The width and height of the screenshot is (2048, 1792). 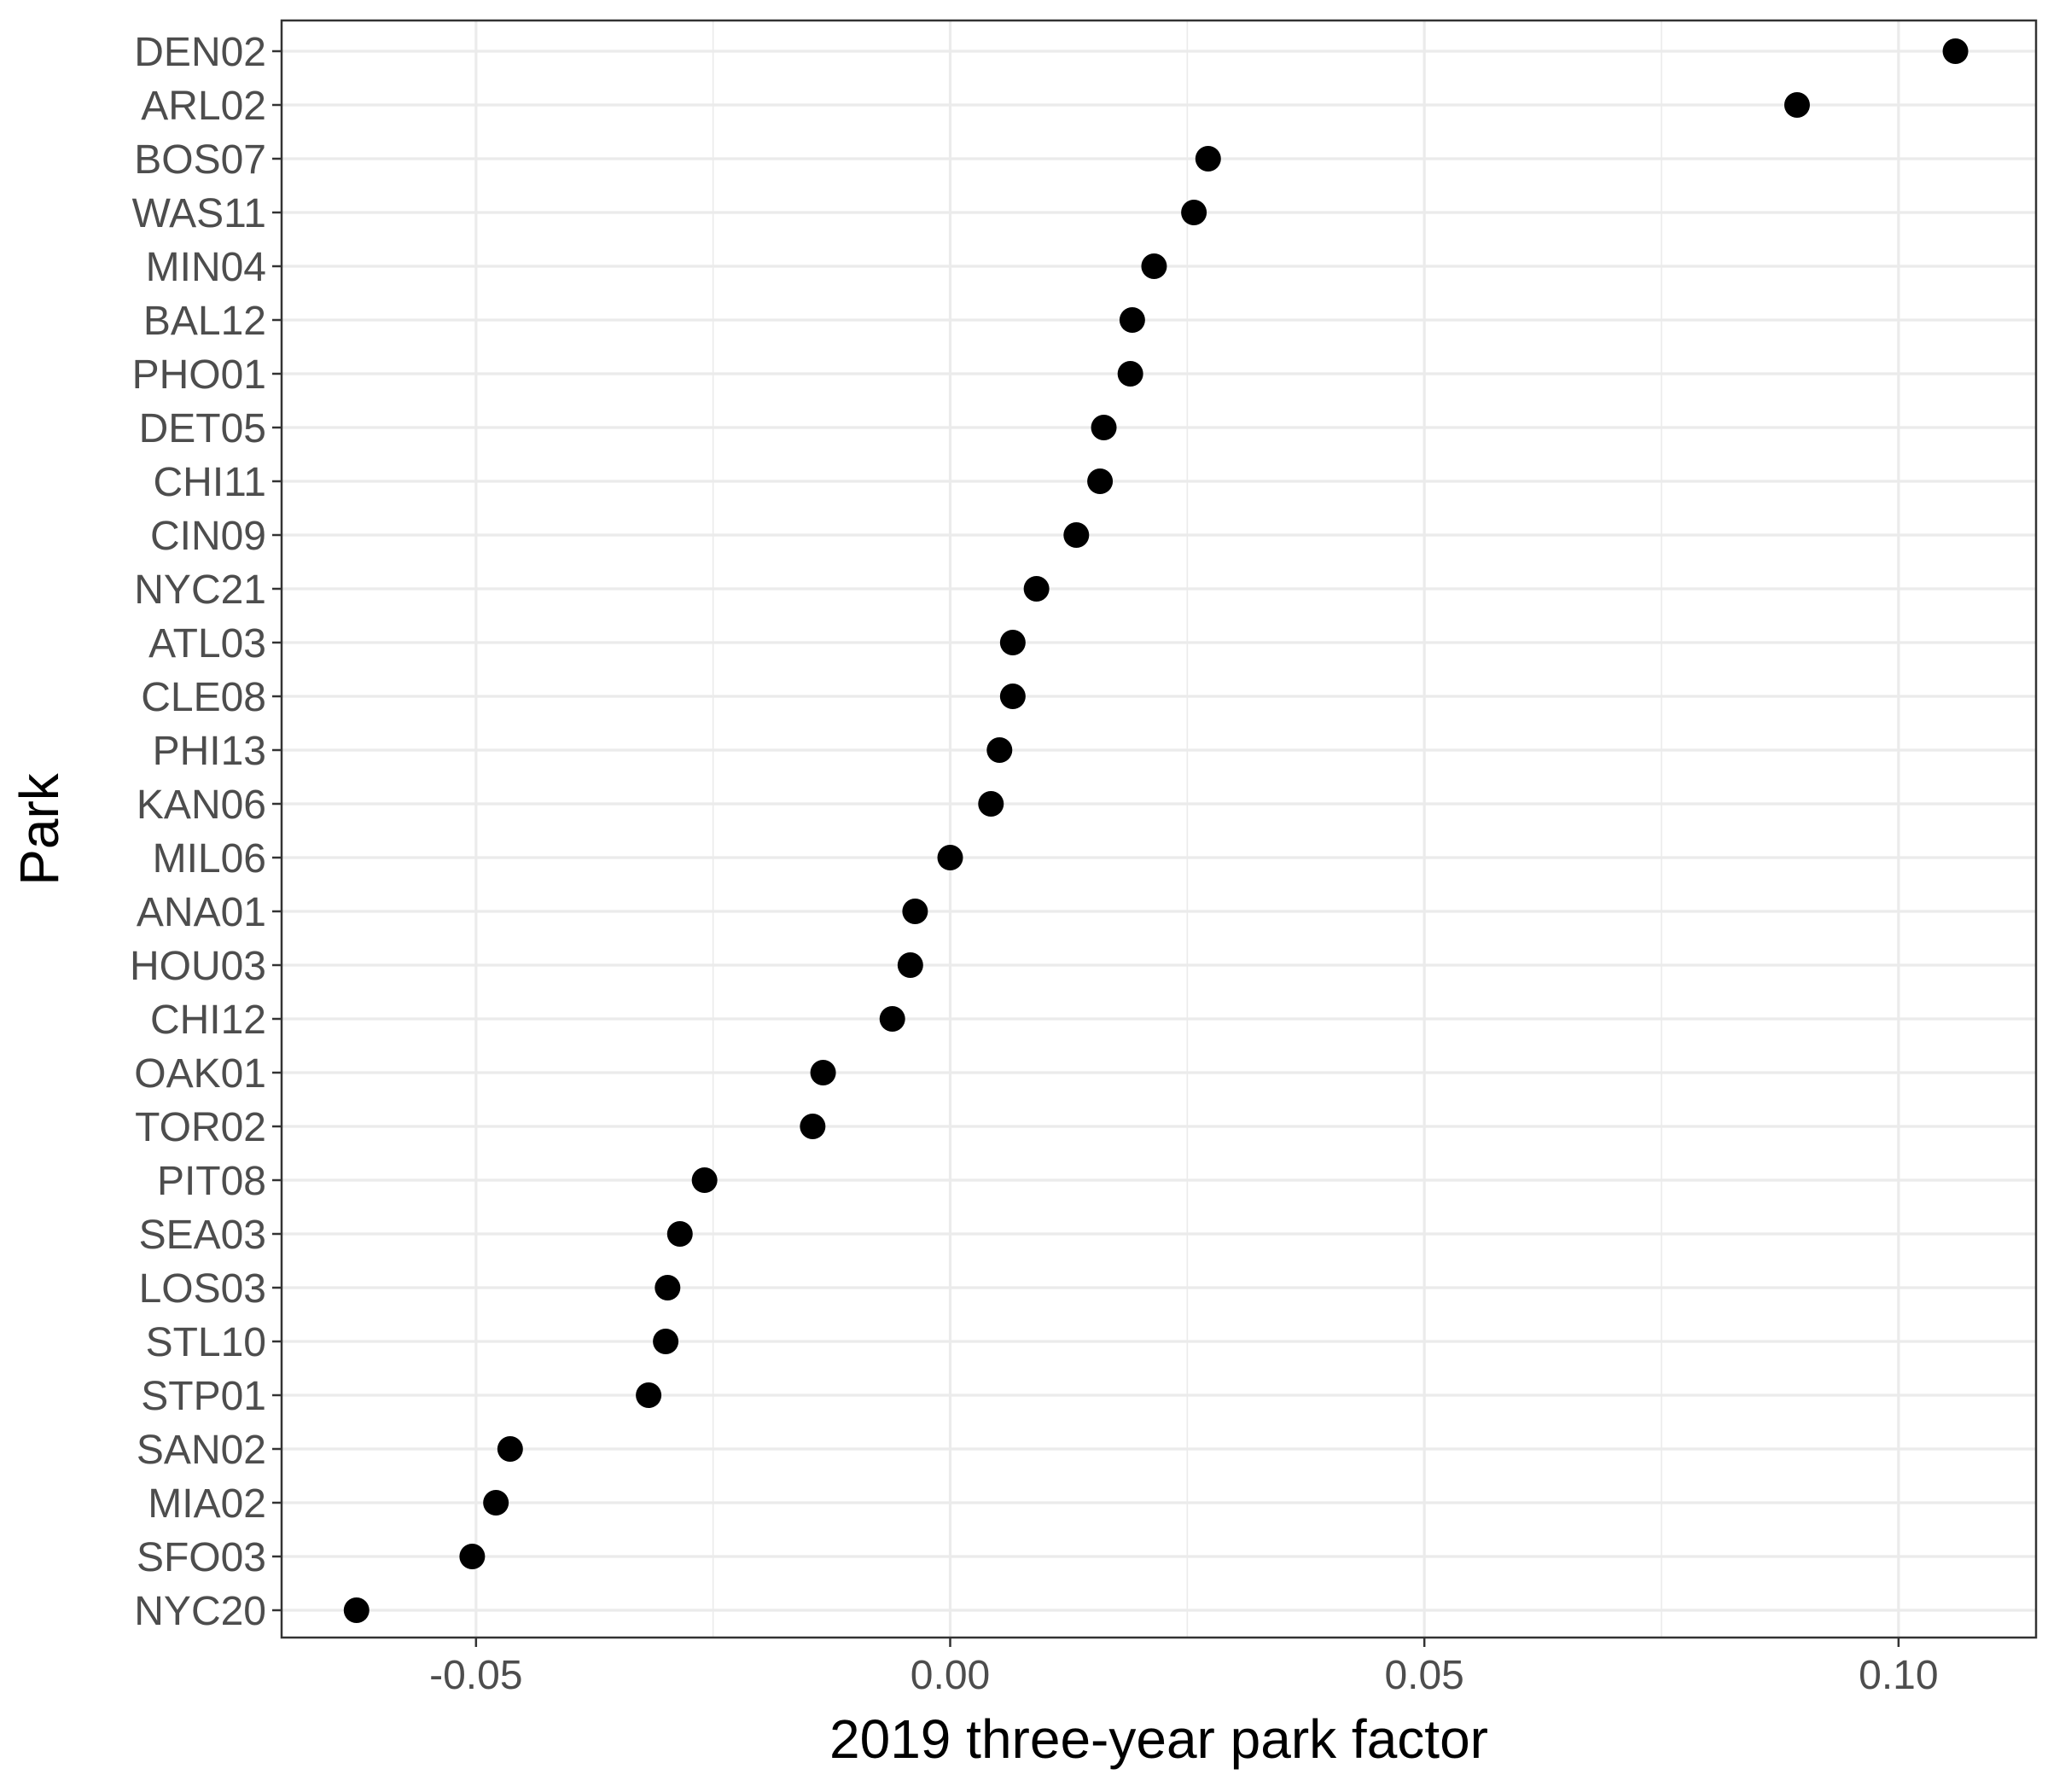 What do you see at coordinates (199, 375) in the screenshot?
I see `y-tick-label: PHO01` at bounding box center [199, 375].